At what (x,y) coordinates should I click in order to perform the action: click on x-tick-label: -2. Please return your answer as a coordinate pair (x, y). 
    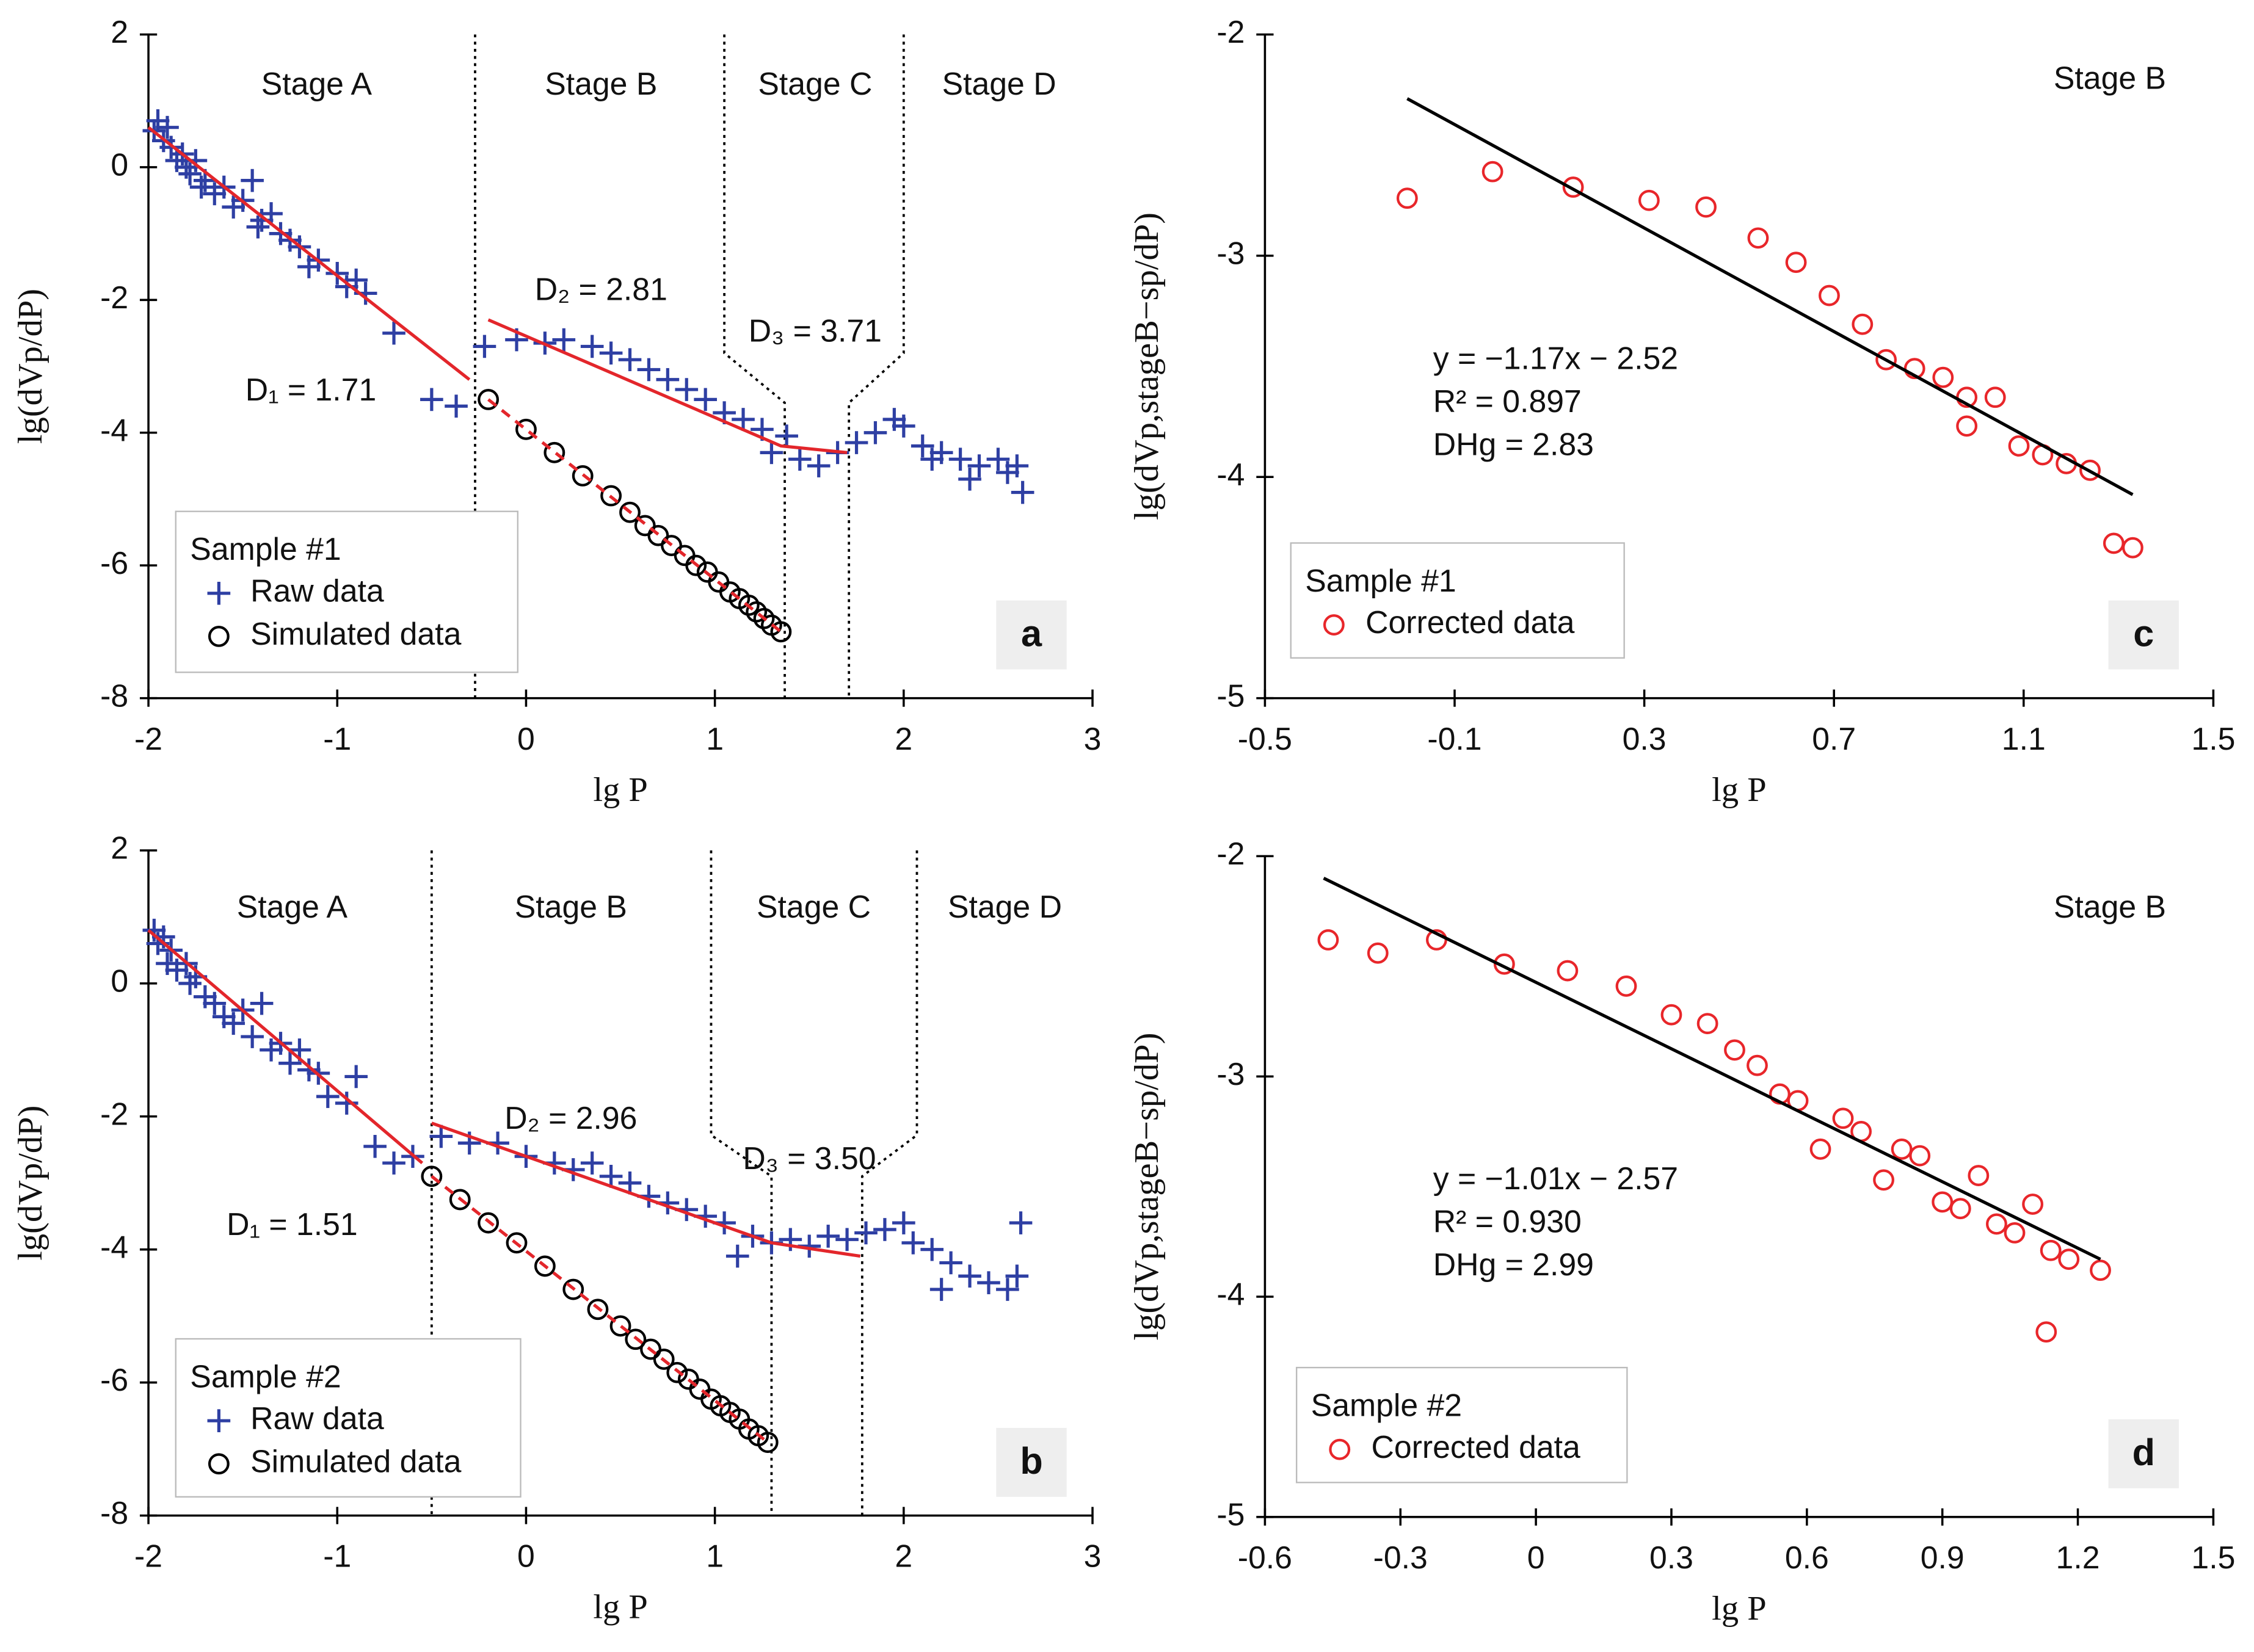
    Looking at the image, I should click on (148, 1556).